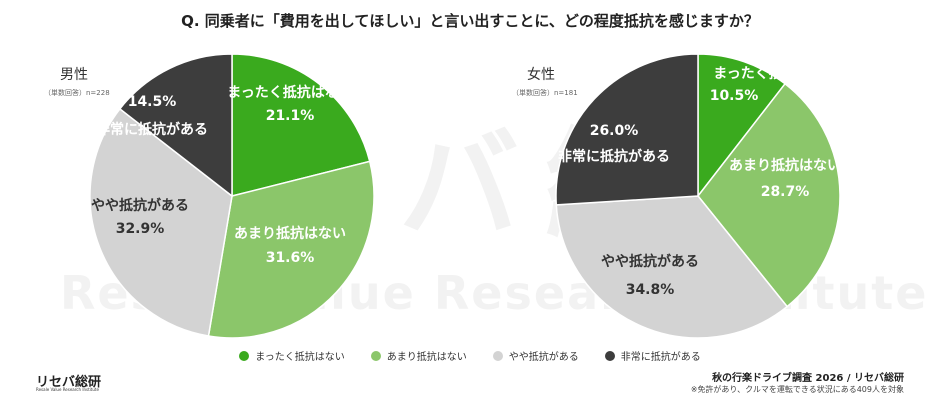 The height and width of the screenshot is (400, 940). Describe the element at coordinates (785, 165) in the screenshot. I see `slice-label-female-2: あまり抵抗はない` at that location.